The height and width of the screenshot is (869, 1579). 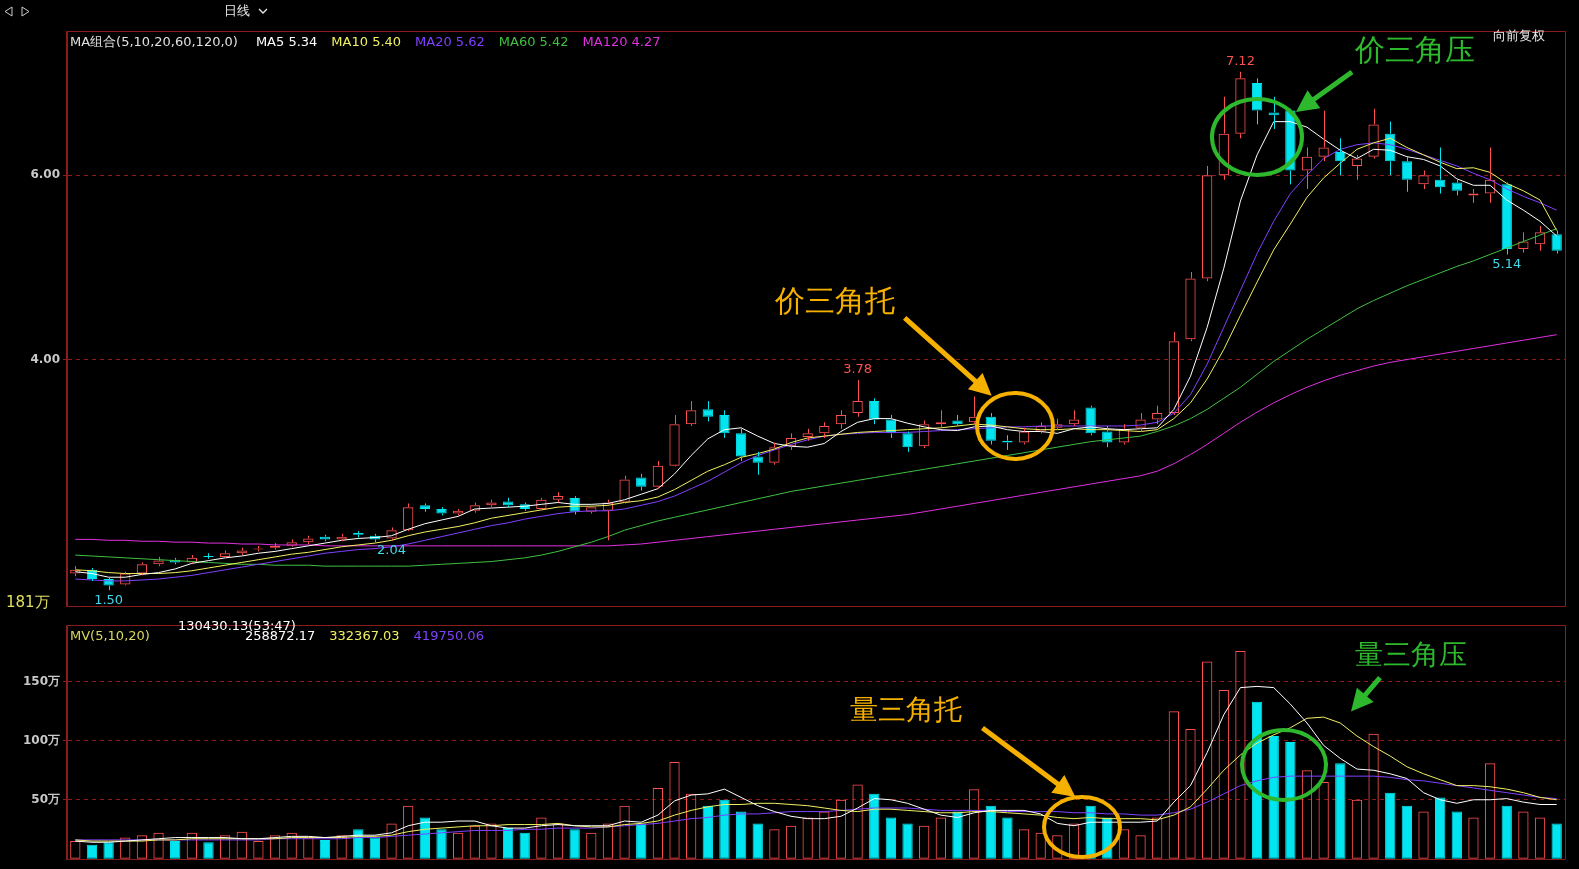 What do you see at coordinates (1411, 655) in the screenshot?
I see `annotation: 量三角压` at bounding box center [1411, 655].